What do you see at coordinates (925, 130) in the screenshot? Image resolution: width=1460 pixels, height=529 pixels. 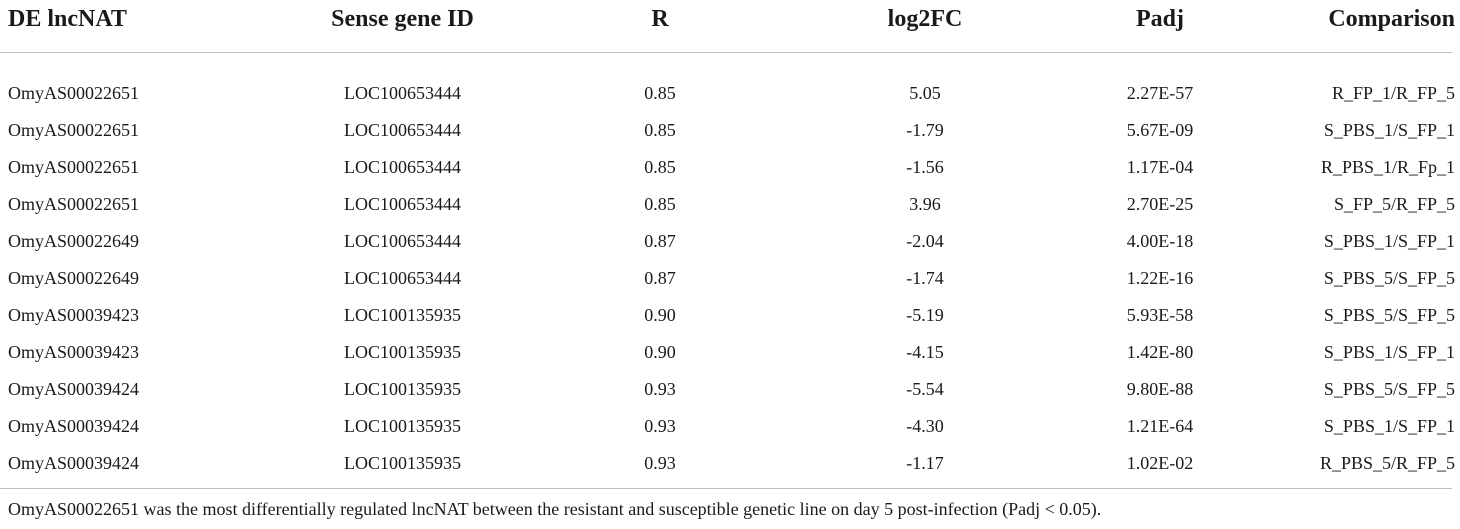 I see `cell-log2fc: -1.79` at bounding box center [925, 130].